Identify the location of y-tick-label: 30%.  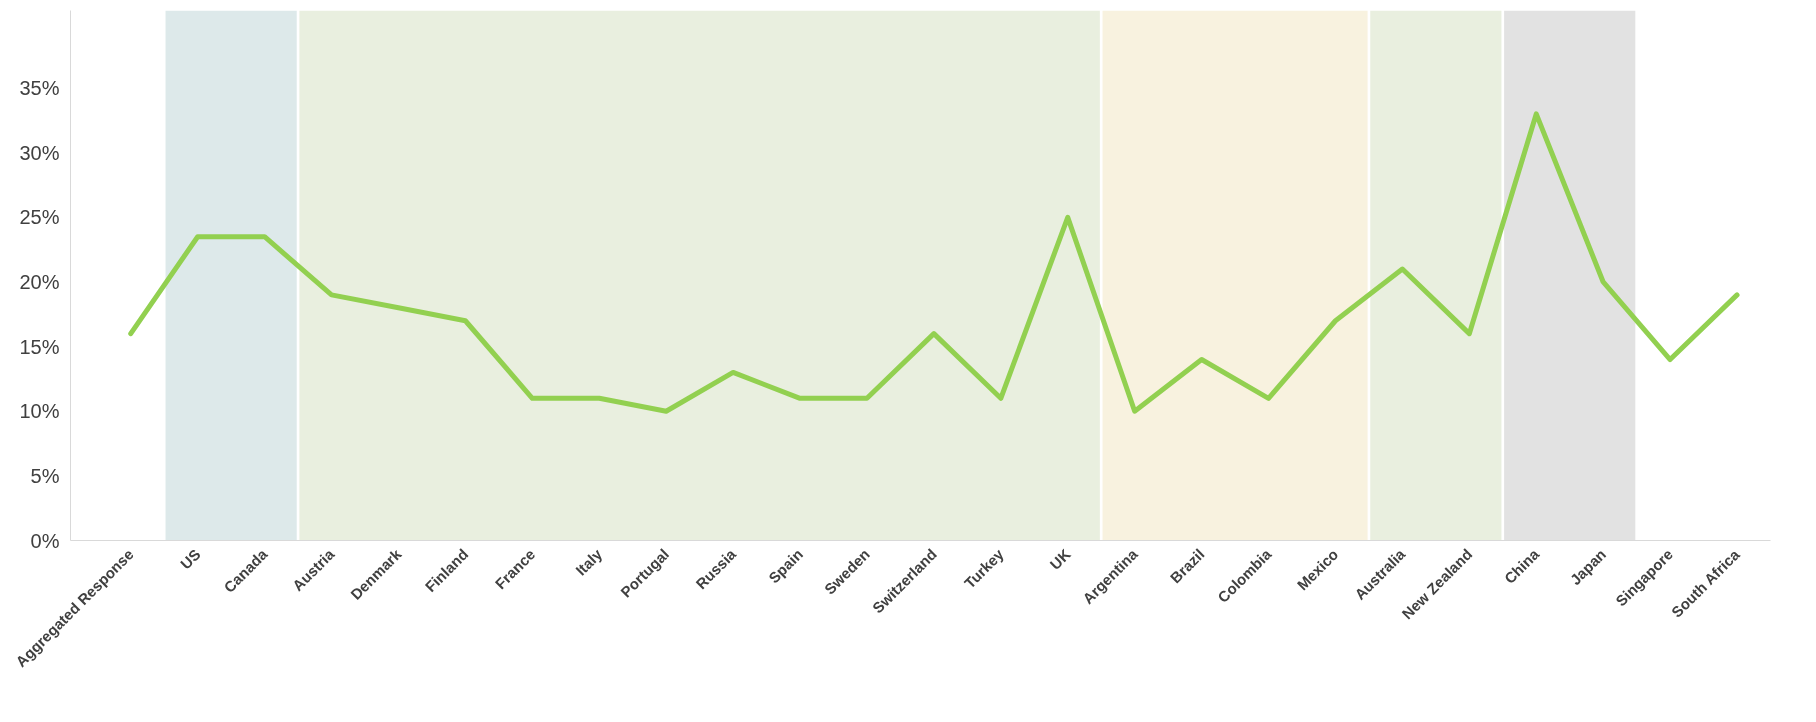
(39, 152).